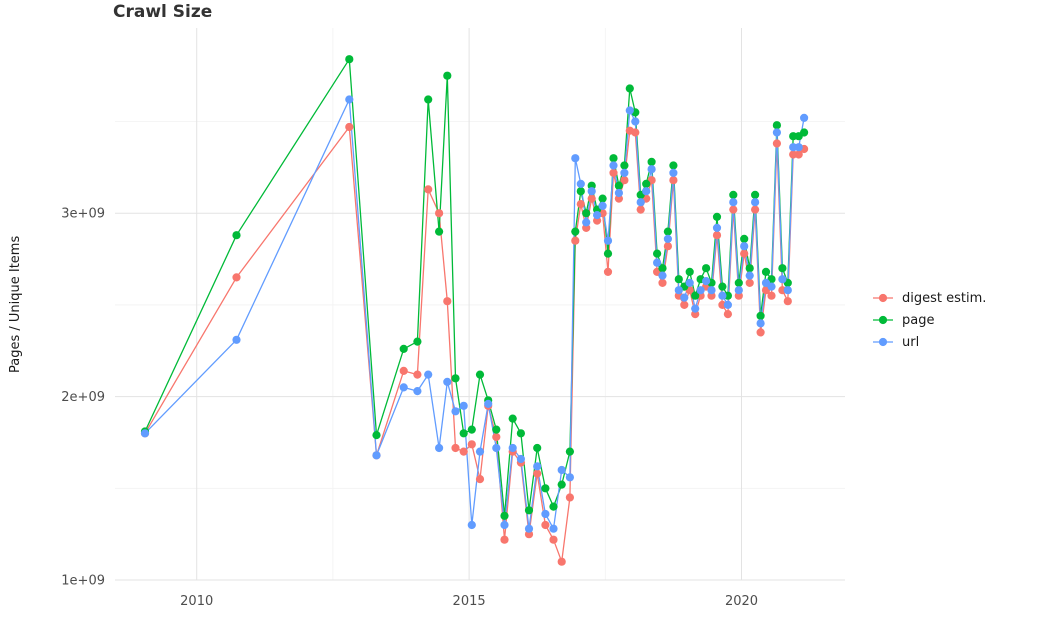 The height and width of the screenshot is (639, 1059). I want to click on legend-item-url: url, so click(929, 342).